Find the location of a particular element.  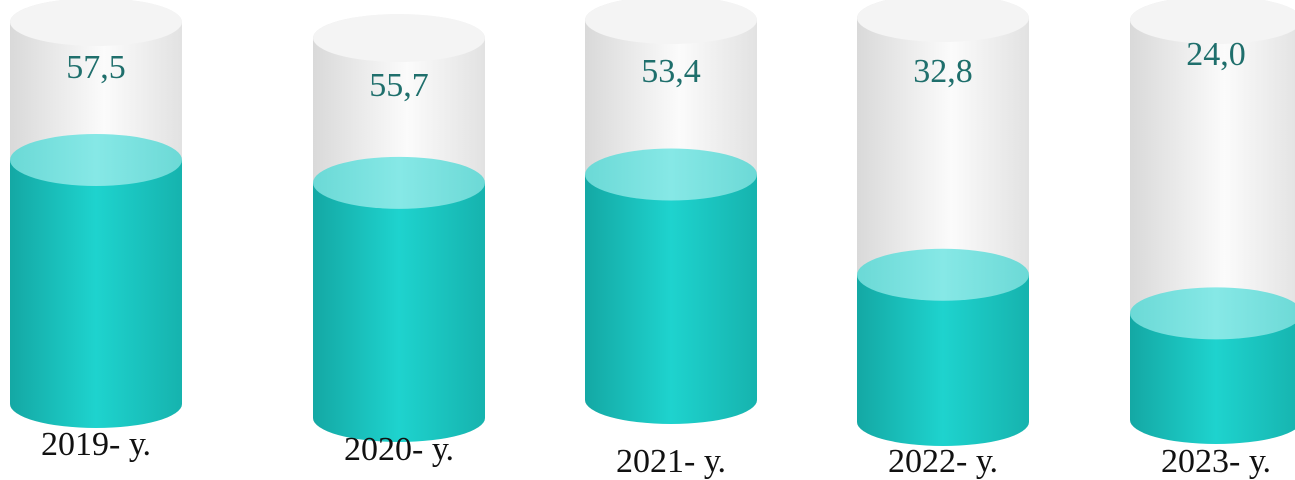

value-label: 57,5 is located at coordinates (96, 67).